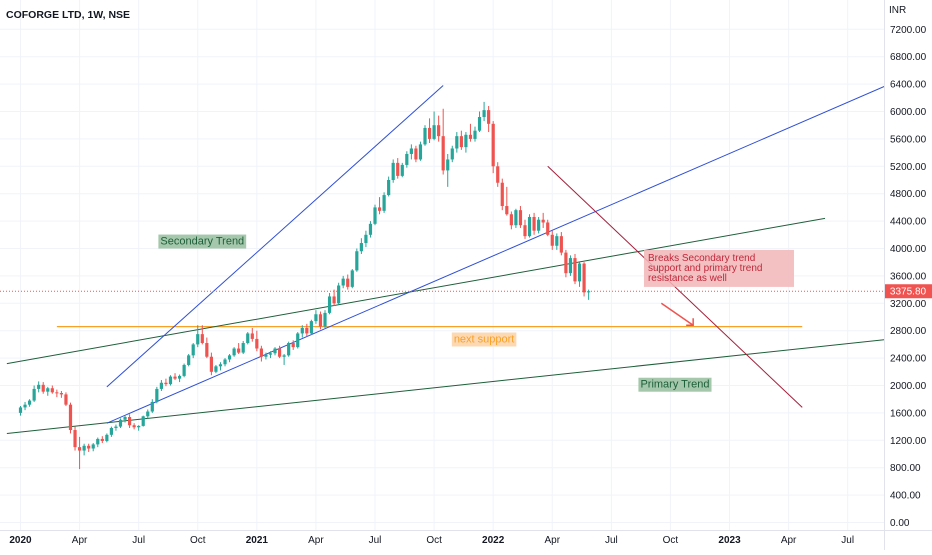 This screenshot has width=932, height=555. I want to click on y-tick-label: 4000.00, so click(908, 249).